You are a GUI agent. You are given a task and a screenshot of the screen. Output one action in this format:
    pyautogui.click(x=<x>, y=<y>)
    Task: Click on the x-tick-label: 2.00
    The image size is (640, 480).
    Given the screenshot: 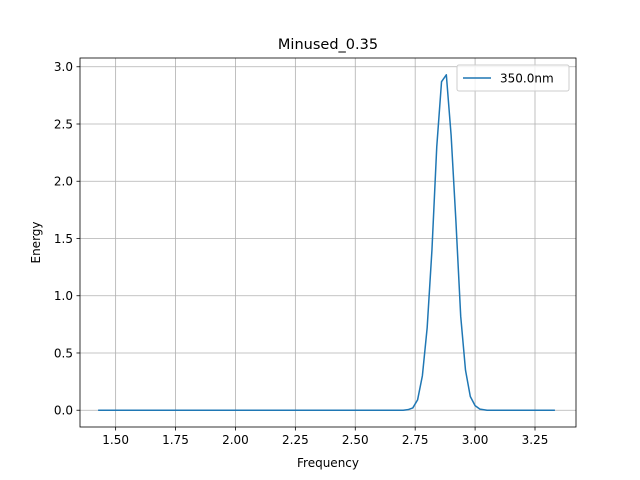 What is the action you would take?
    pyautogui.click(x=235, y=440)
    